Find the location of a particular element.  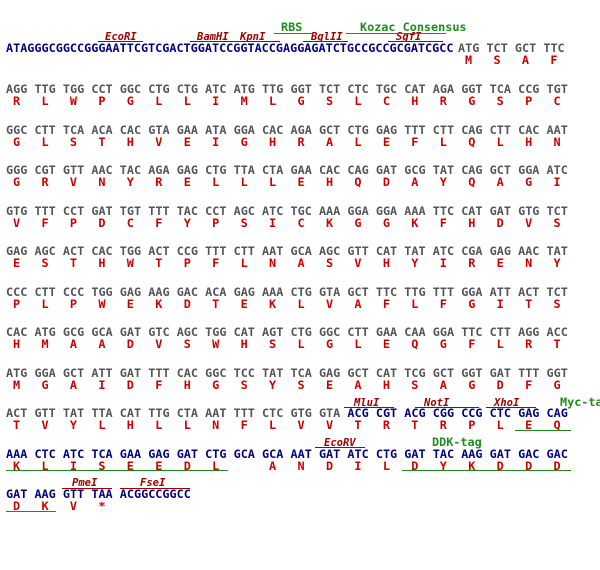

amino-acid: Y is located at coordinates (130, 182).